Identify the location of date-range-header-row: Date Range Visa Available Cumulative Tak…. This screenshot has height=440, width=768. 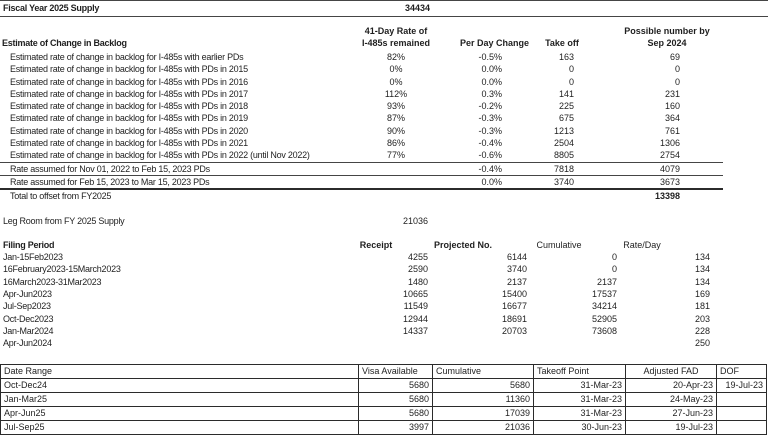
(383, 371).